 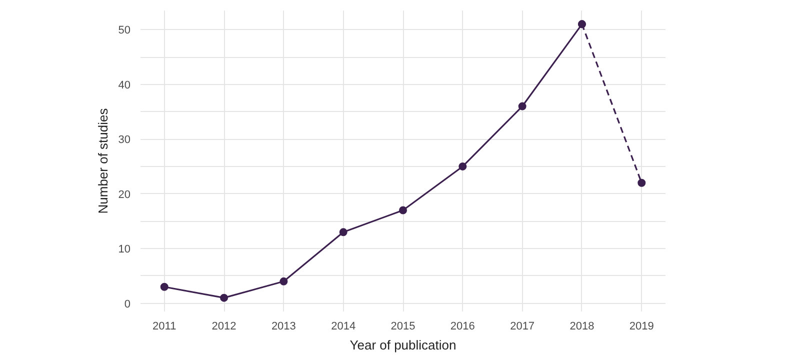 I want to click on x-tick-label: 2012, so click(x=224, y=326).